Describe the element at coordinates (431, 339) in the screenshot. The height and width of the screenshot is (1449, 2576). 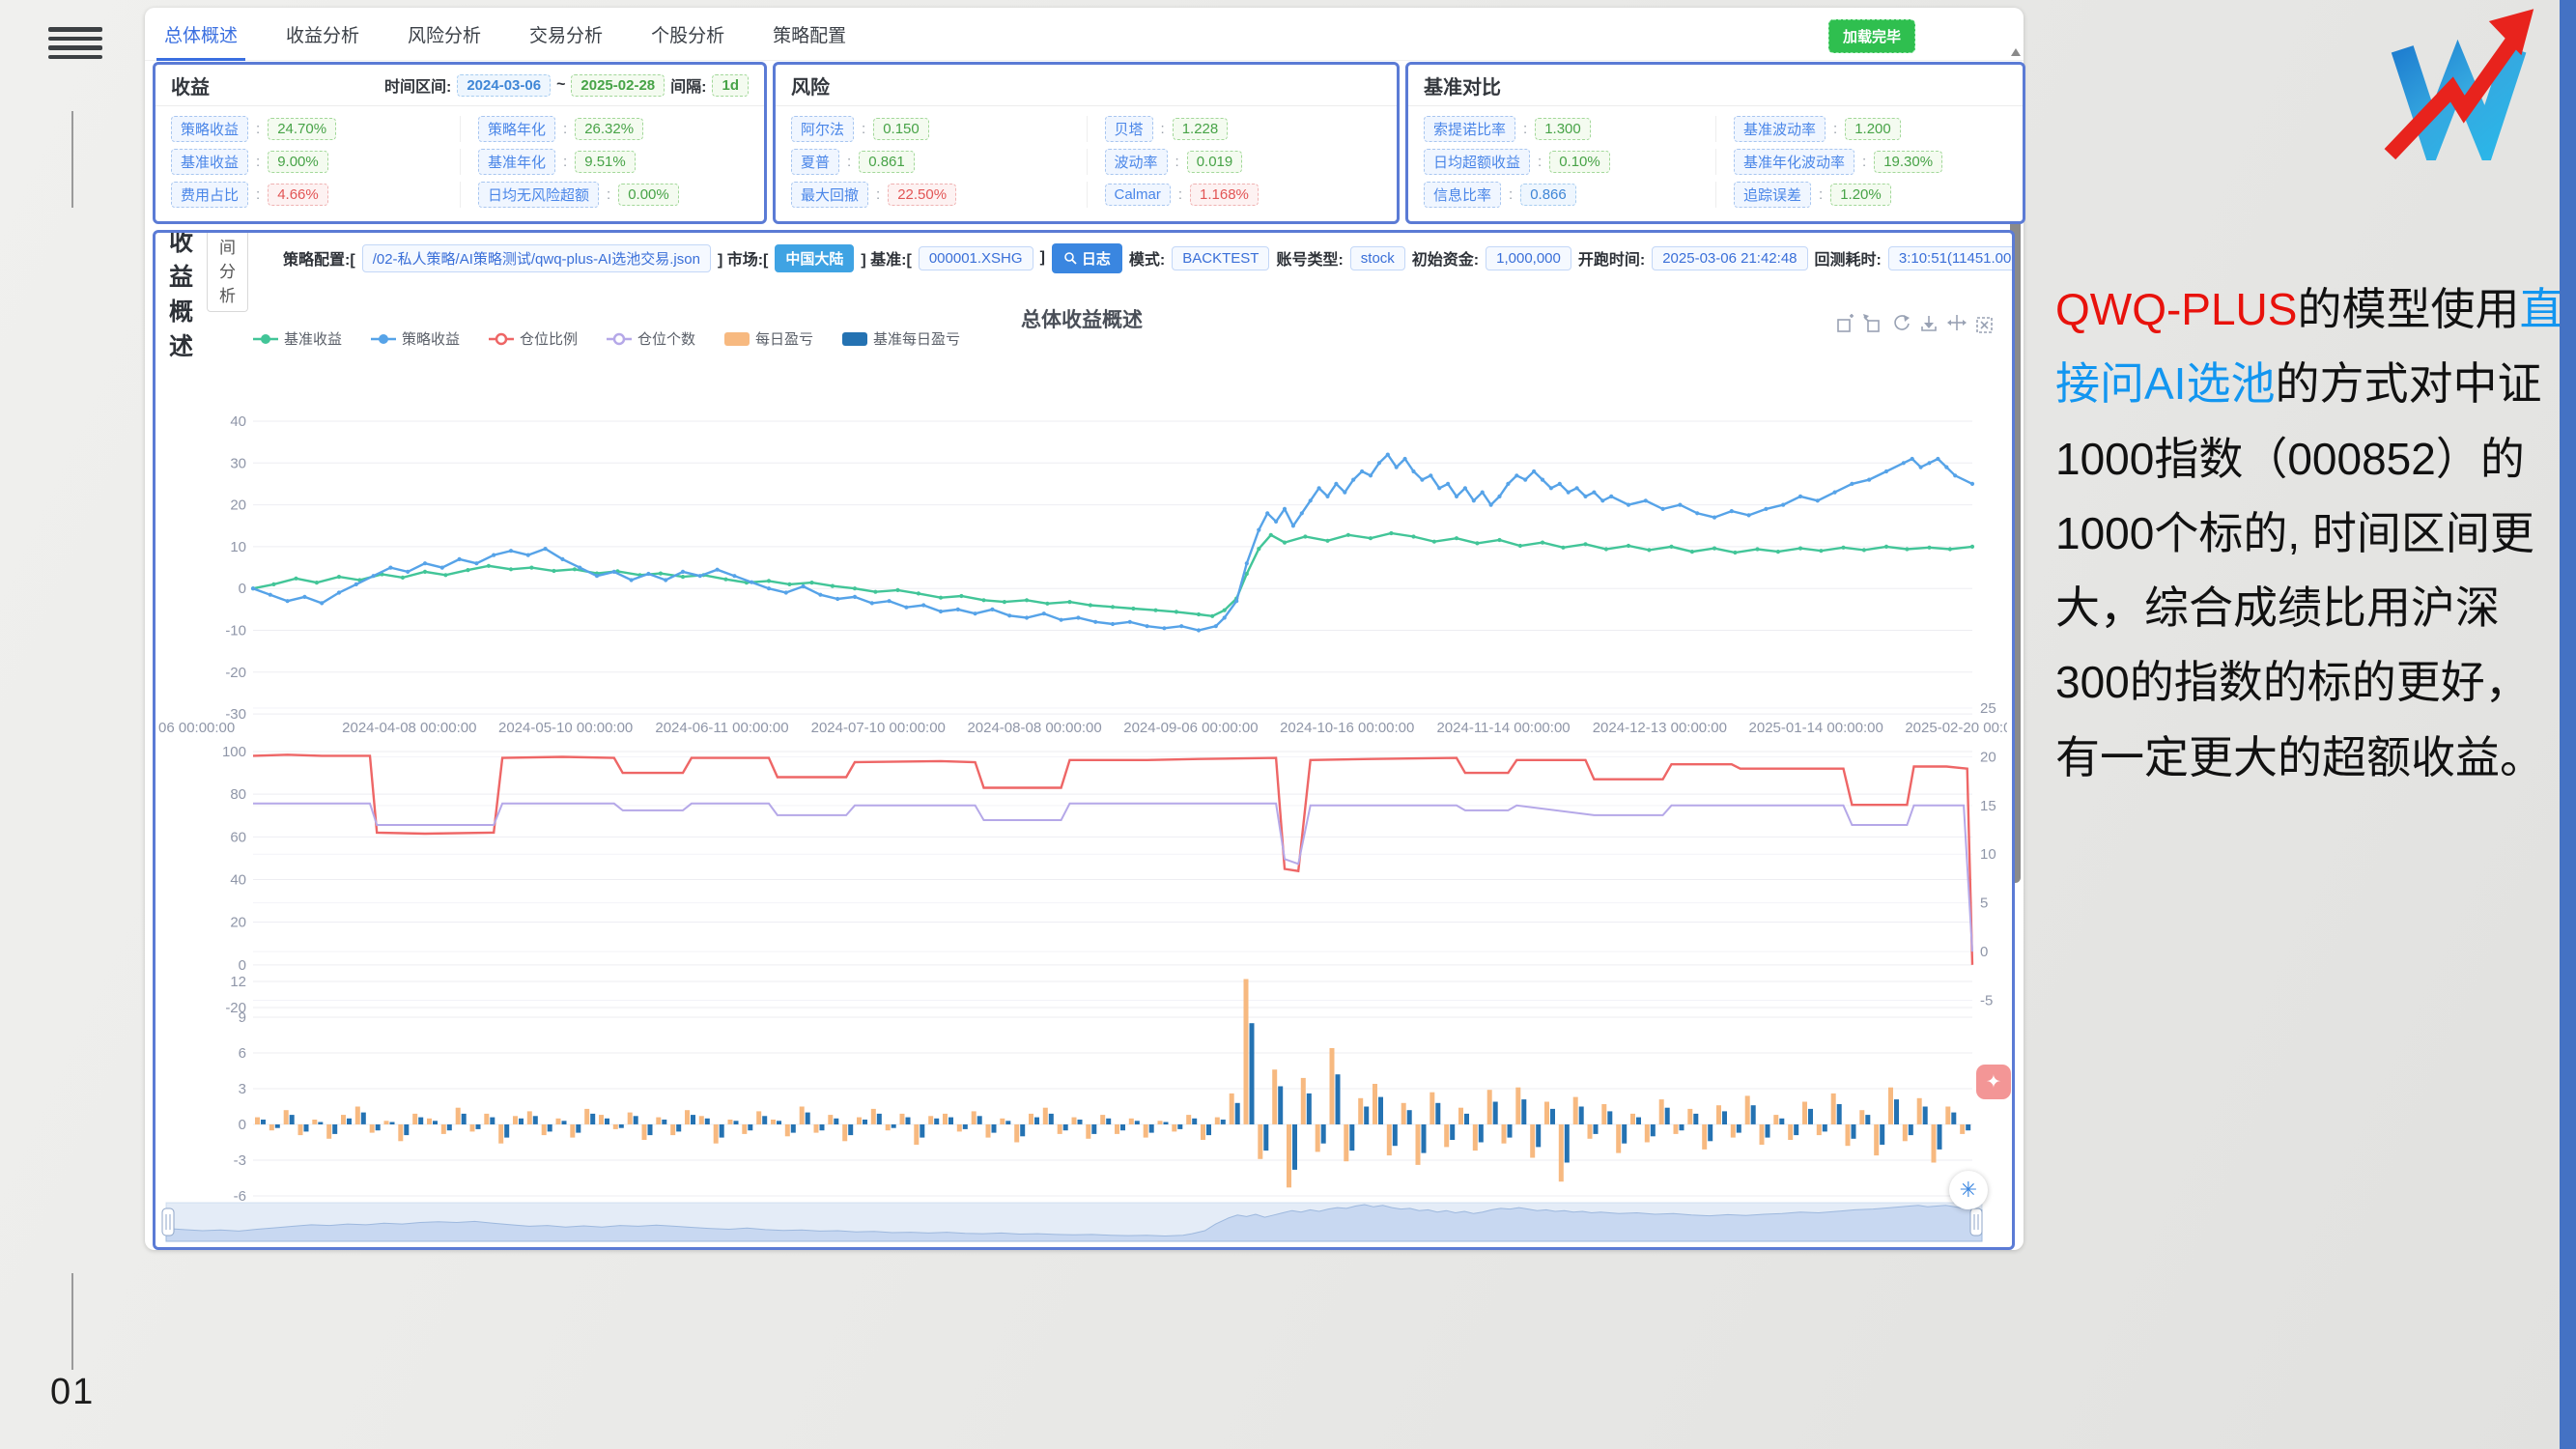
I see `svg-text: 策略收益` at that location.